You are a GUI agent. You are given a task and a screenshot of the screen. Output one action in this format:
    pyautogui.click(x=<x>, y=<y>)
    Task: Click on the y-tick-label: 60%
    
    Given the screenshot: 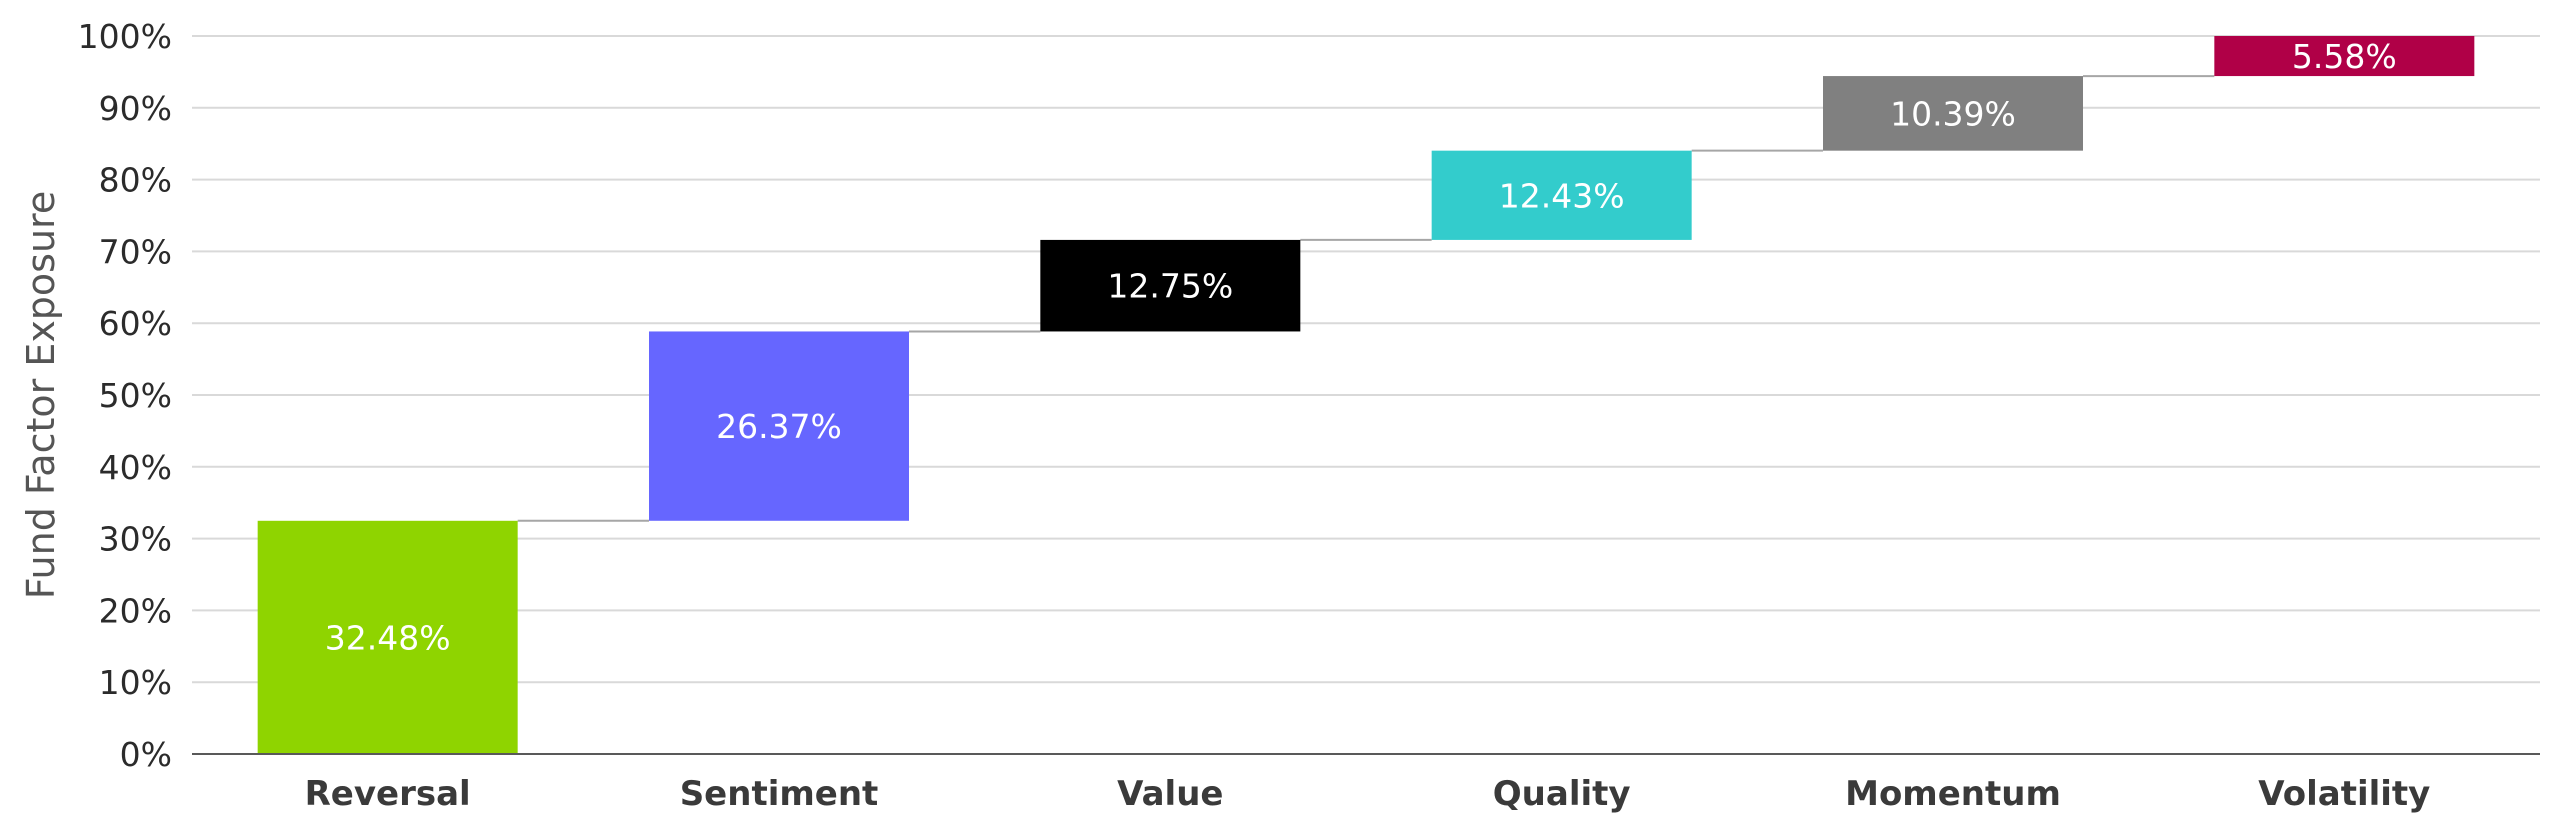 What is the action you would take?
    pyautogui.click(x=135, y=323)
    